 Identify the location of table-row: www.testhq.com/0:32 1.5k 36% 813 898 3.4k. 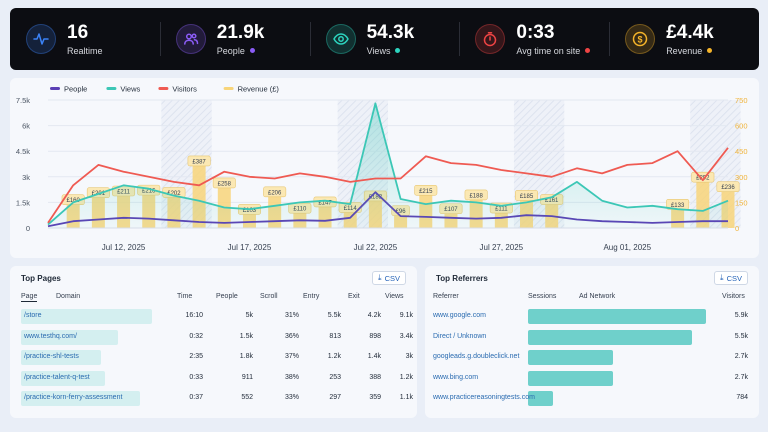
(213, 337).